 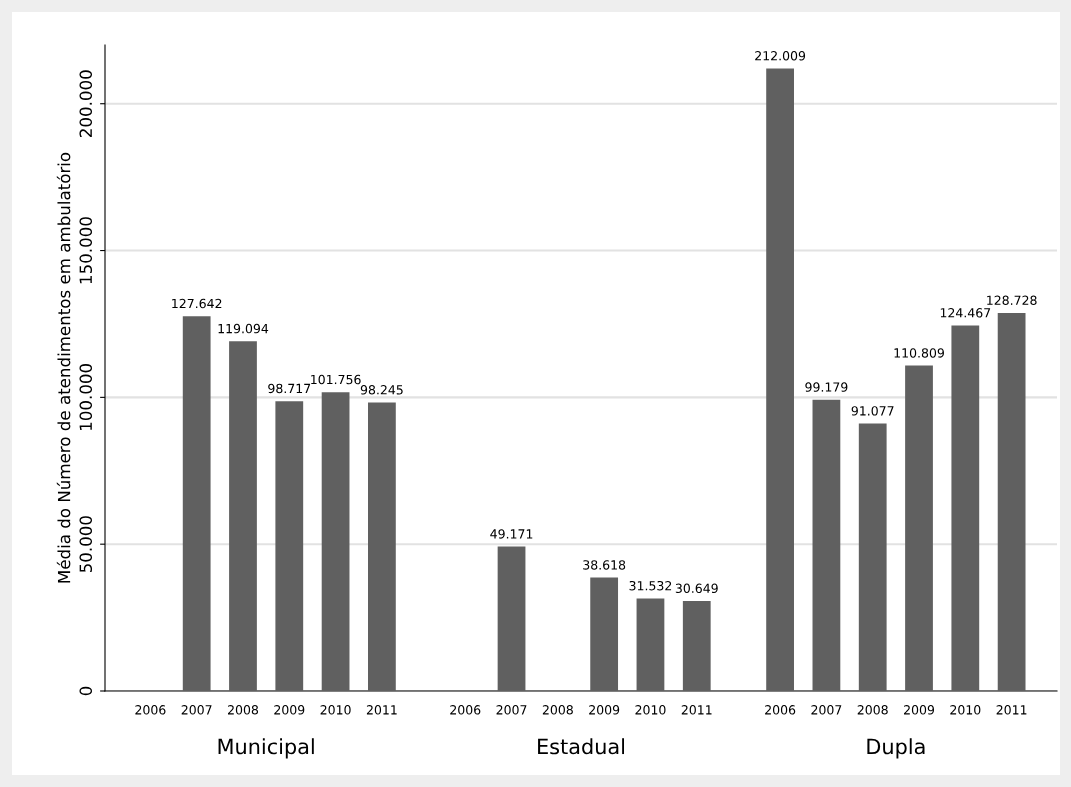 I want to click on data-label: 124.467, so click(x=965, y=313).